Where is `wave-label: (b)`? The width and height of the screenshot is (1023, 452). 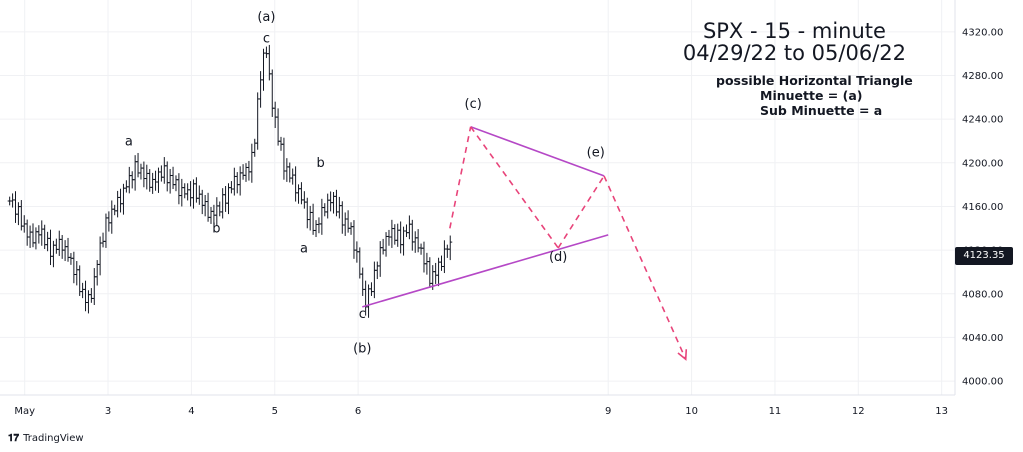 wave-label: (b) is located at coordinates (362, 349).